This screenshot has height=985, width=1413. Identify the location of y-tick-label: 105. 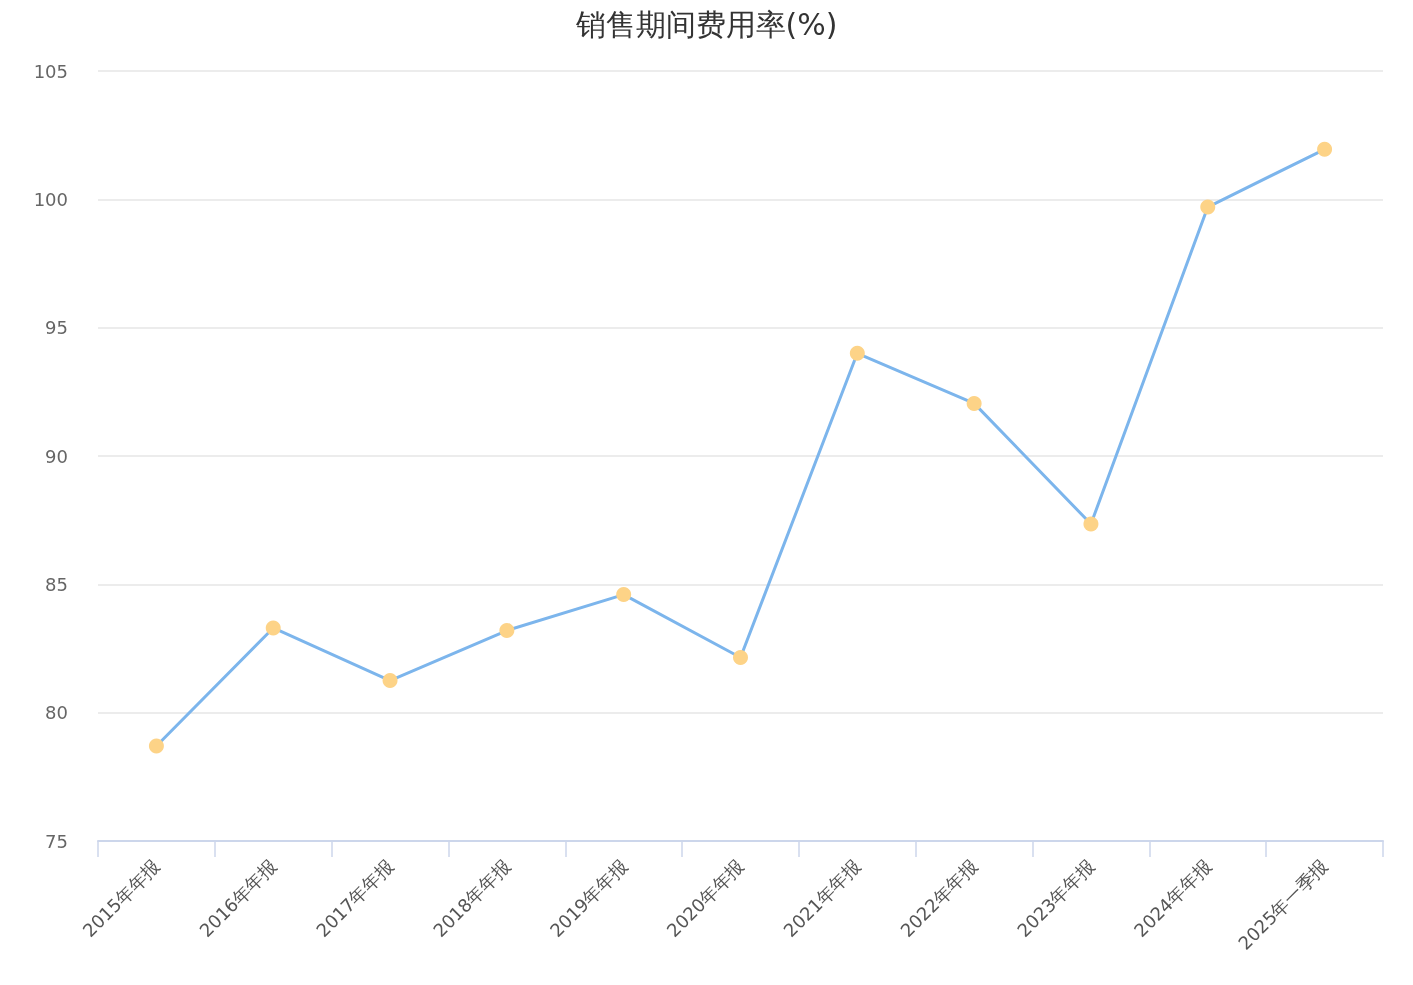
(50, 71).